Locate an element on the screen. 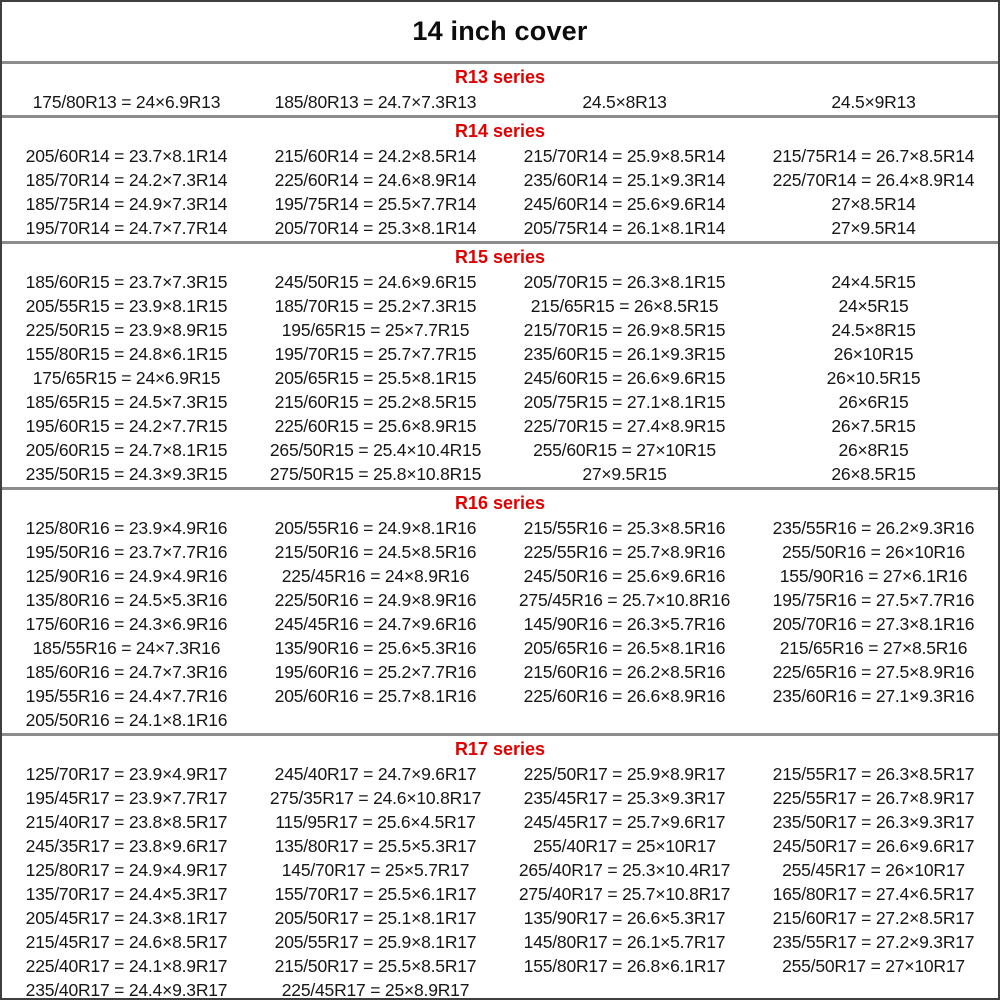 Image resolution: width=1000 pixels, height=1000 pixels. size-cell: 245/50R15 = 24.6×9.6R15 is located at coordinates (375, 282).